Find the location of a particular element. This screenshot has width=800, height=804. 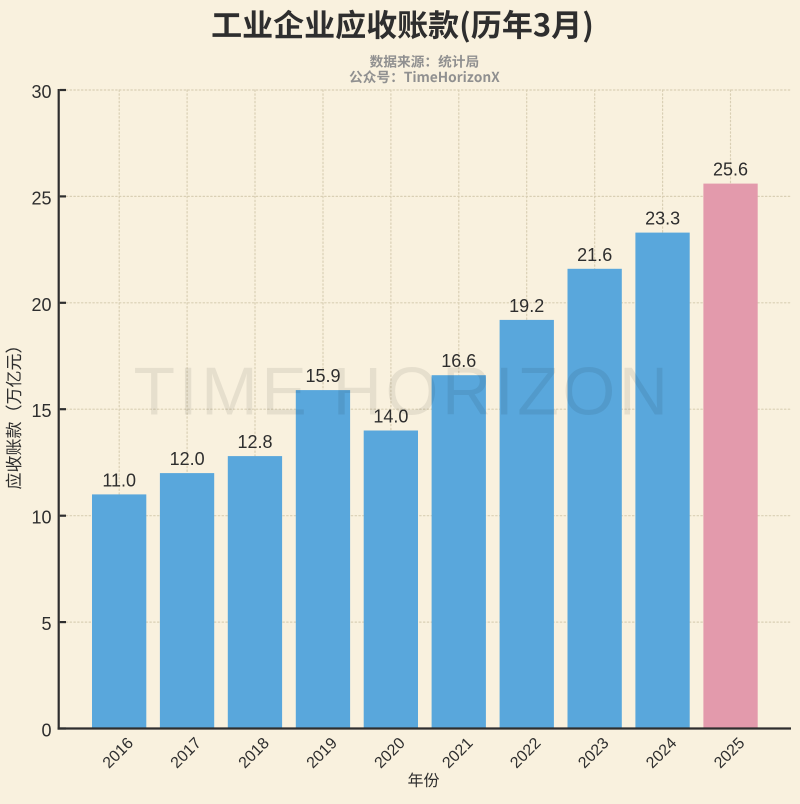

svg-text: 20 is located at coordinates (41, 305).